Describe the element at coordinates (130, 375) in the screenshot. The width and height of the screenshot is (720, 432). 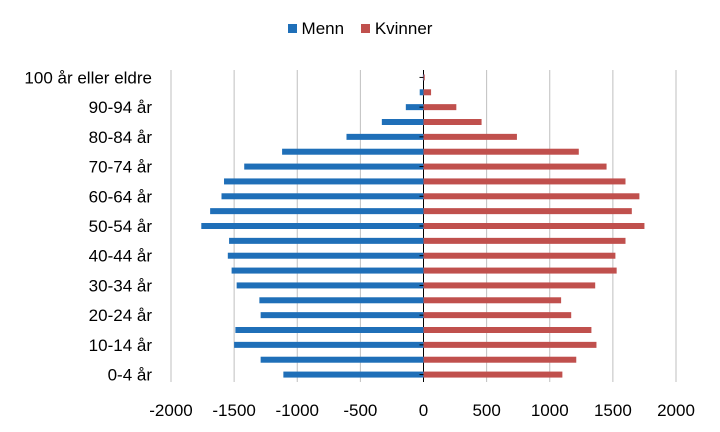
I see `y-tick-label-0: 0-4 år` at that location.